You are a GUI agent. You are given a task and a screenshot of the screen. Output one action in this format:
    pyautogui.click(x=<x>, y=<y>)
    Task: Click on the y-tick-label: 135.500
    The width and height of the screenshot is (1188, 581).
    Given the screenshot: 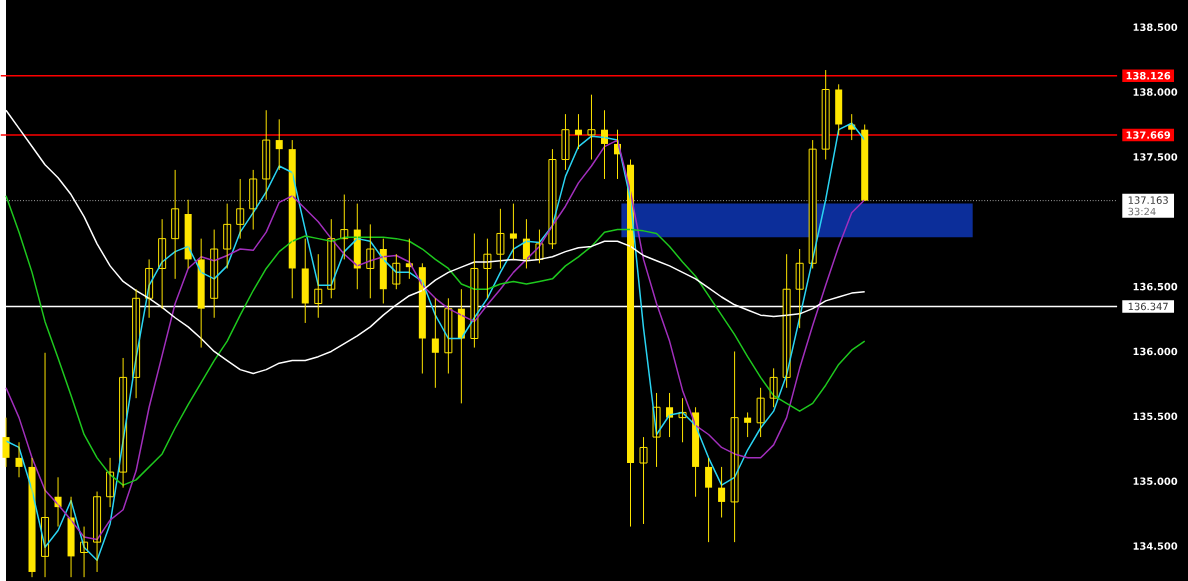 What is the action you would take?
    pyautogui.click(x=1155, y=416)
    